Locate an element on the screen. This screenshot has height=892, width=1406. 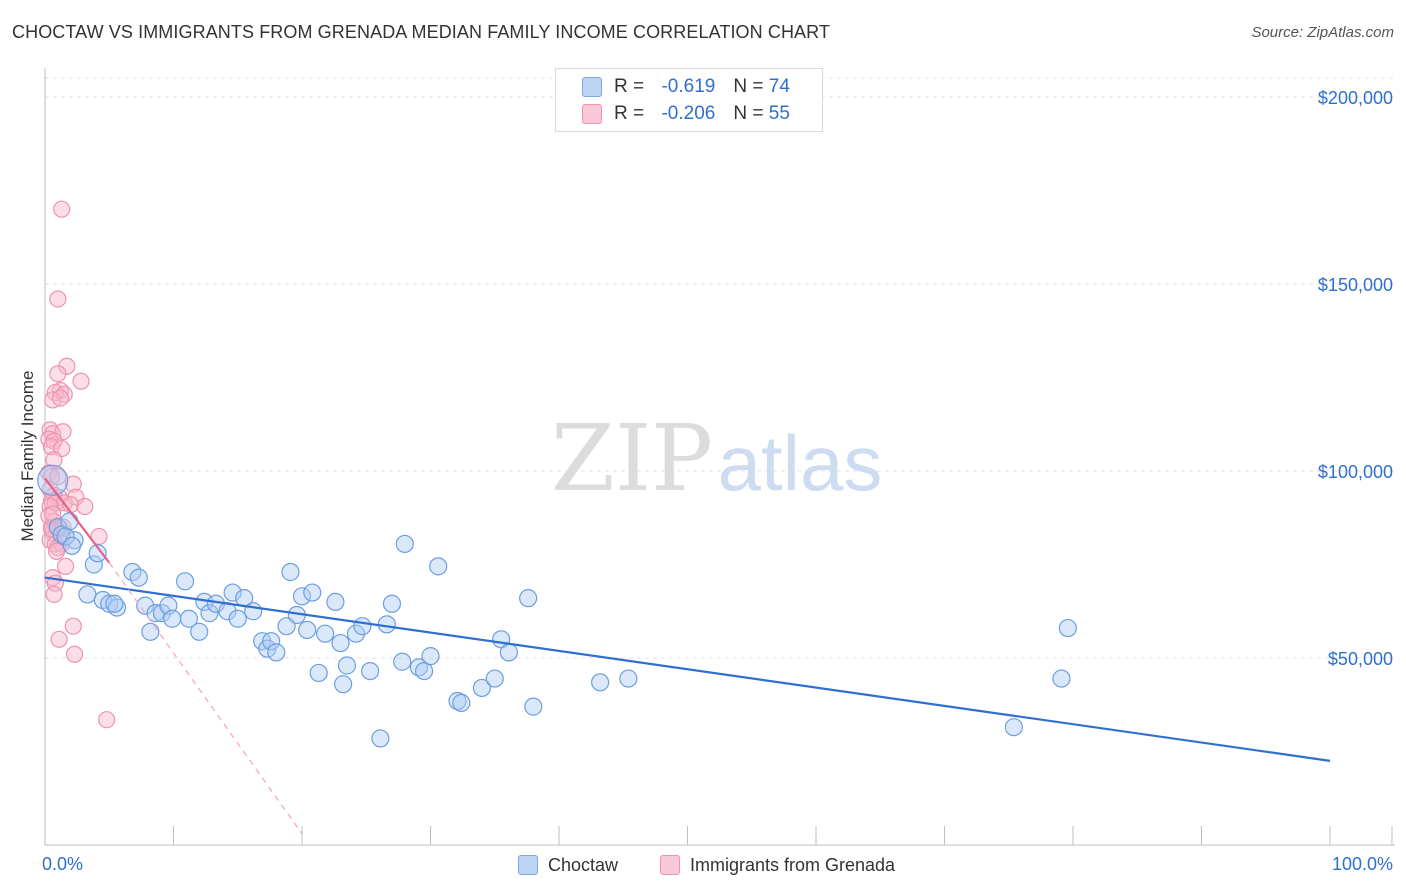
y-tick-label: $200,000 is located at coordinates (1355, 98).